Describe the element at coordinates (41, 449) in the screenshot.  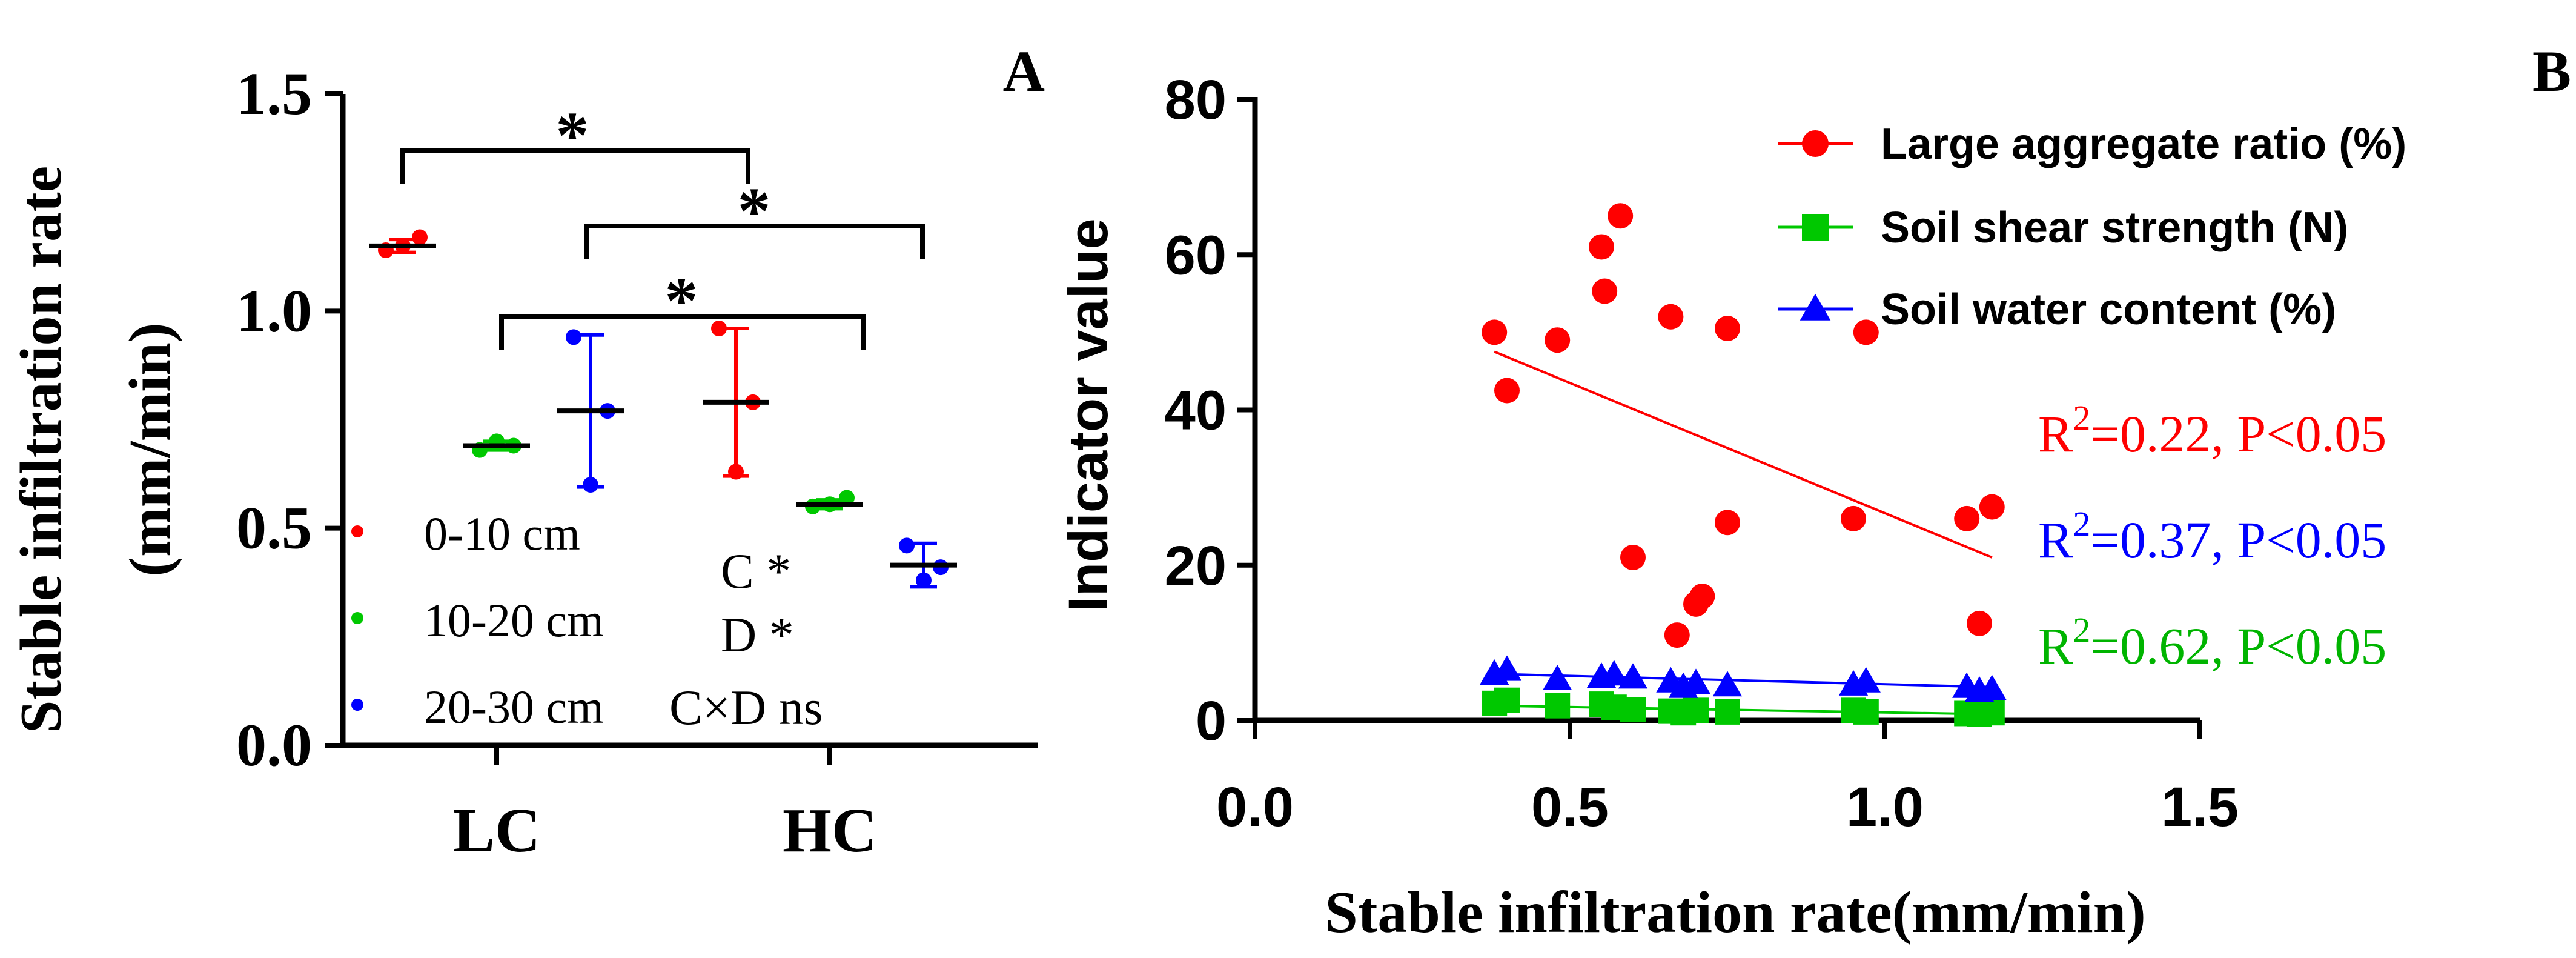
I see `panel-a-ylabel-line1: Stable infiltration rate` at that location.